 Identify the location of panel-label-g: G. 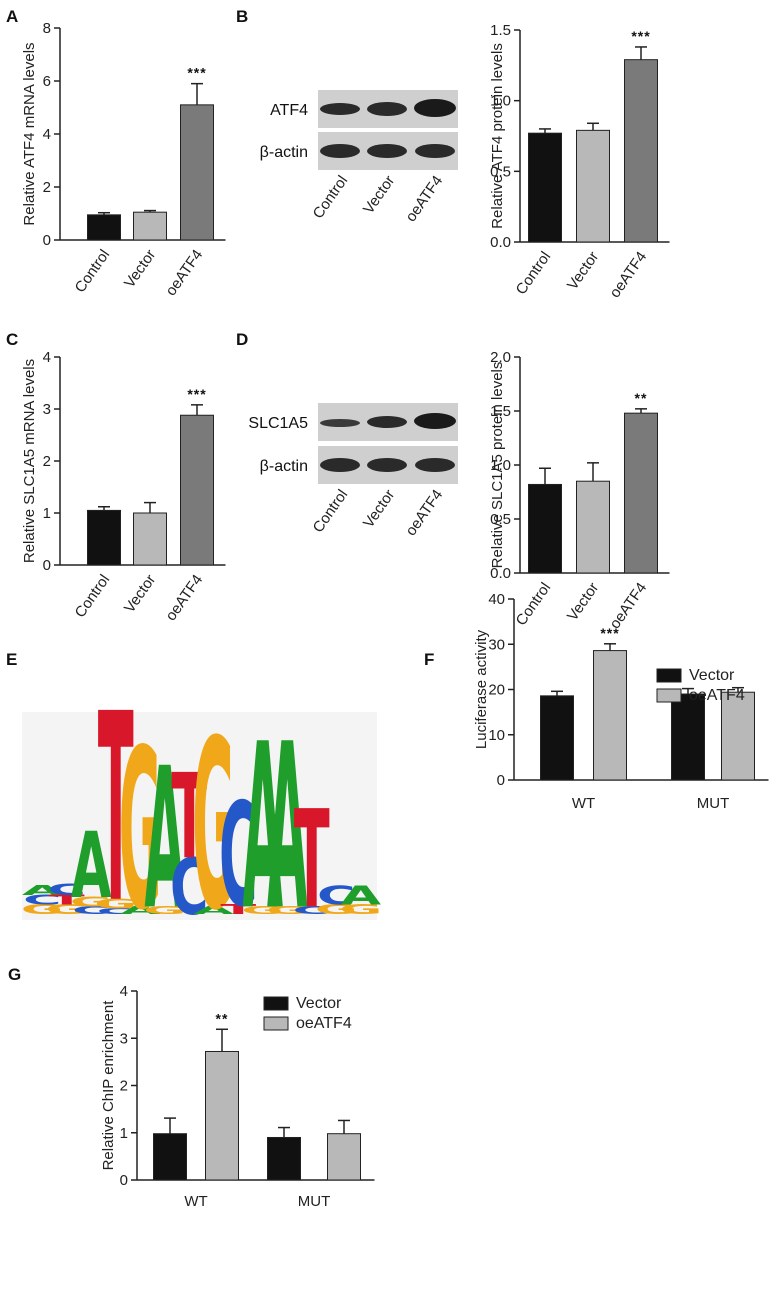
(14, 974).